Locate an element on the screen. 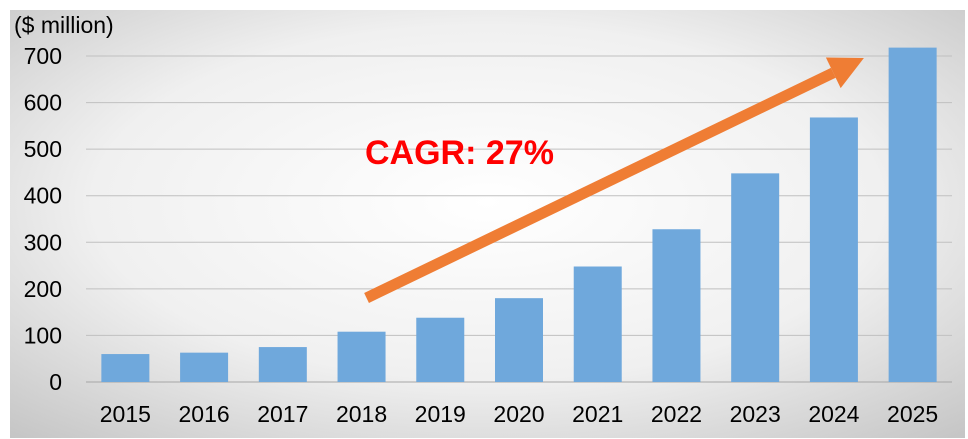 The width and height of the screenshot is (968, 439). y-tick-label: 200 is located at coordinates (43, 289).